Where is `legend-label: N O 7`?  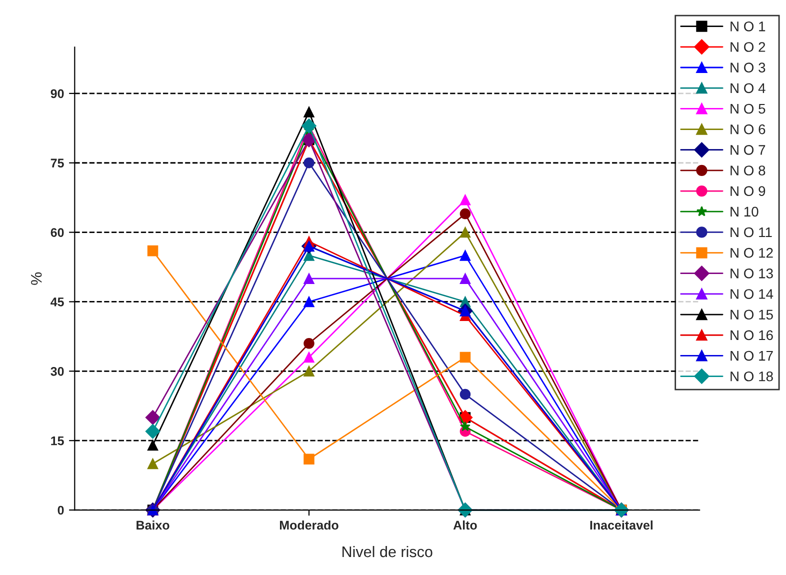
legend-label: N O 7 is located at coordinates (748, 150).